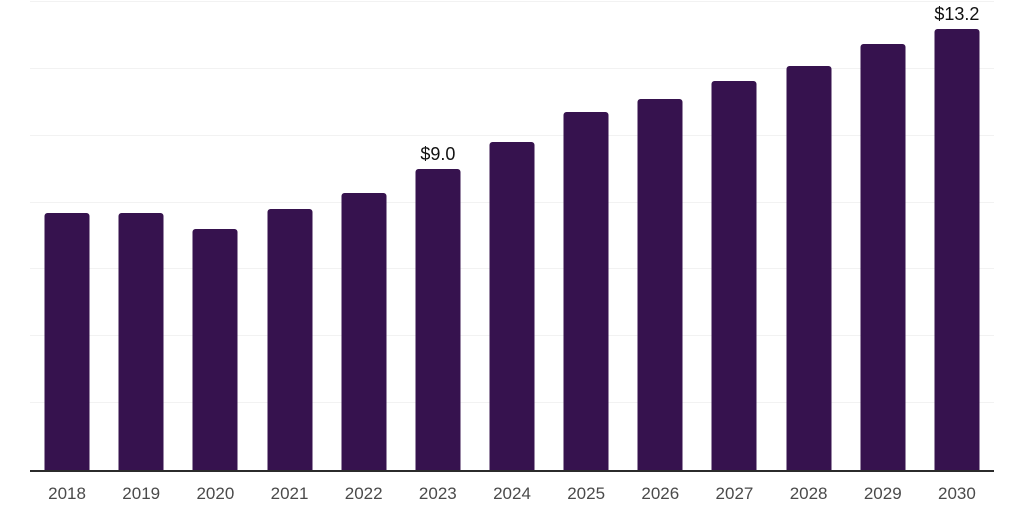 The image size is (1024, 512). Describe the element at coordinates (438, 319) in the screenshot. I see `bar-2023` at that location.